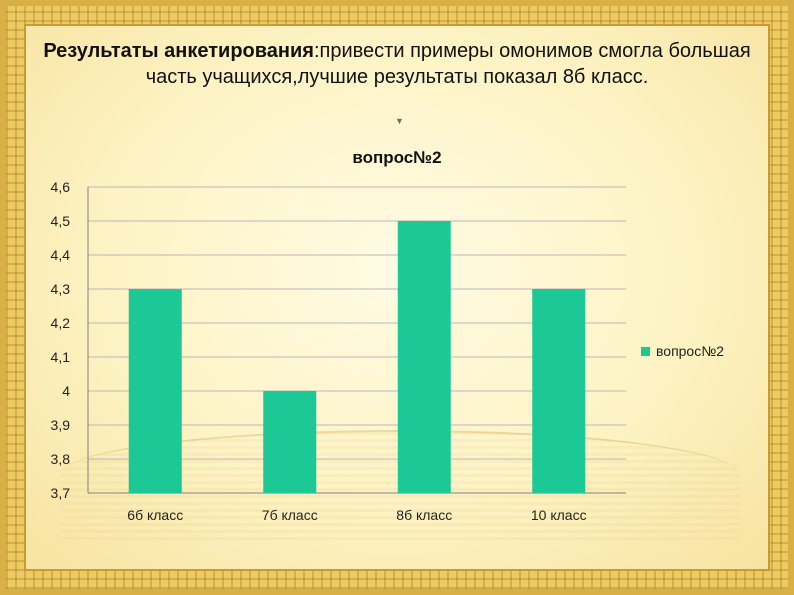  I want to click on y-tick-label: 4, so click(66, 391).